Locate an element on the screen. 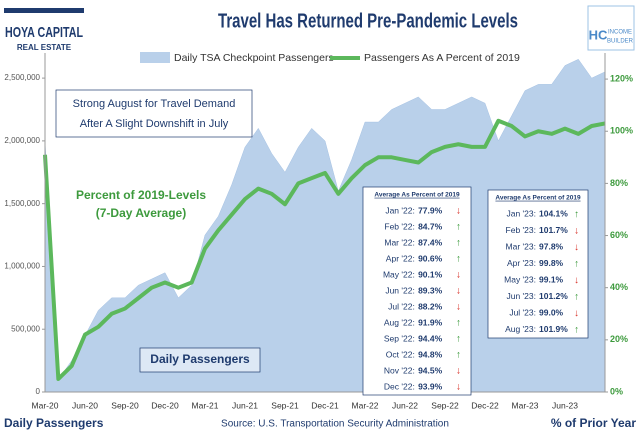  table-value: 93.9% is located at coordinates (430, 386).